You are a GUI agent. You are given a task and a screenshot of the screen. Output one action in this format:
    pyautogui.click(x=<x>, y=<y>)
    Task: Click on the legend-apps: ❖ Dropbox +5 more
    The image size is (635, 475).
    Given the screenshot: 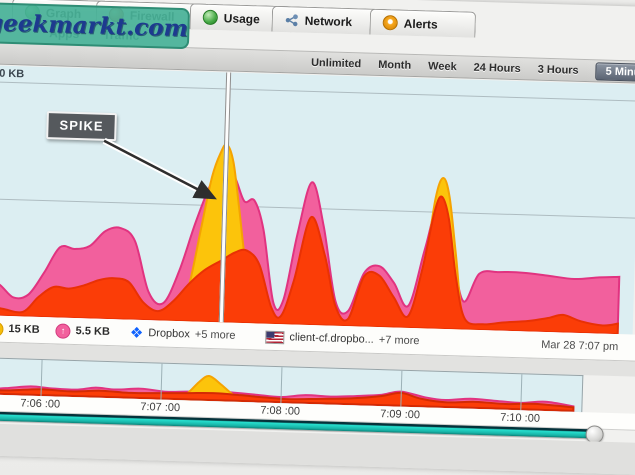 What is the action you would take?
    pyautogui.click(x=182, y=333)
    